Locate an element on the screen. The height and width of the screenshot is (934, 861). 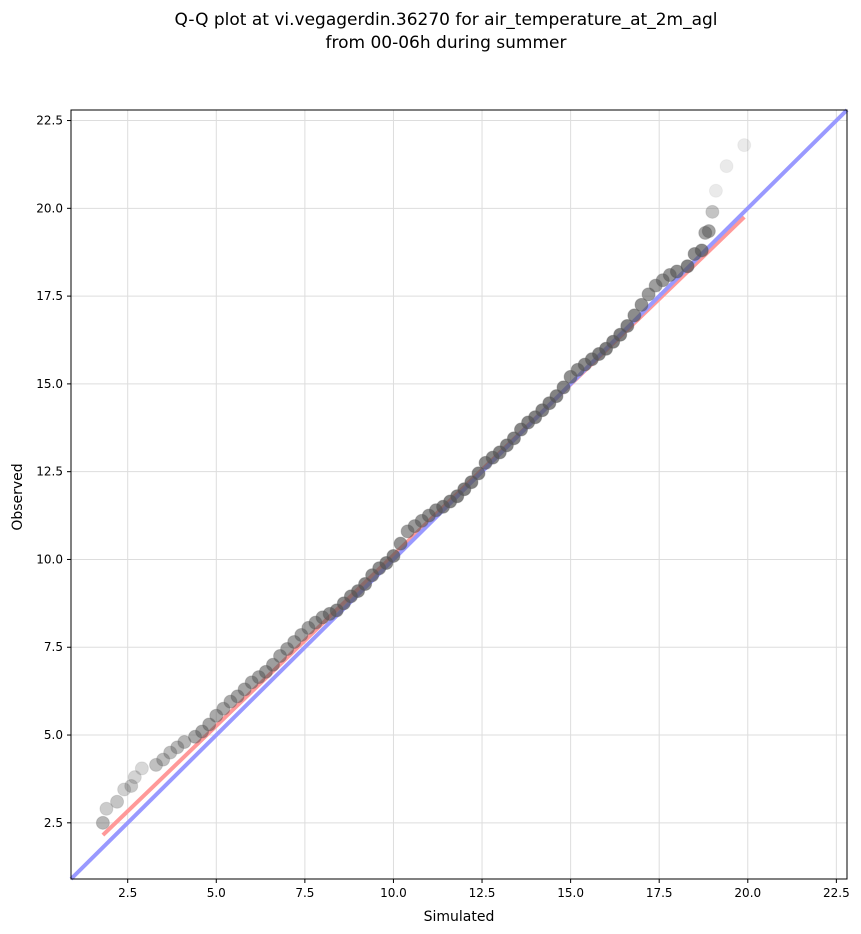
y-axis-ticks: 2.5 5.0 7.5 10.0 12.5 15.0 17.5 20.0 22.5 is located at coordinates (53, 472).